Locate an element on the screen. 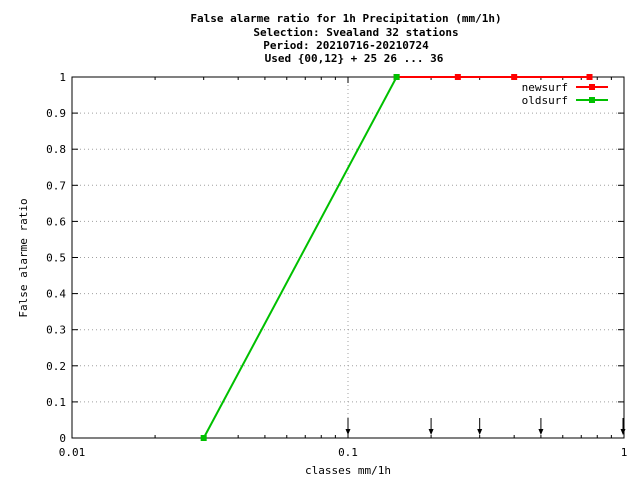  class-markers is located at coordinates (485, 426).